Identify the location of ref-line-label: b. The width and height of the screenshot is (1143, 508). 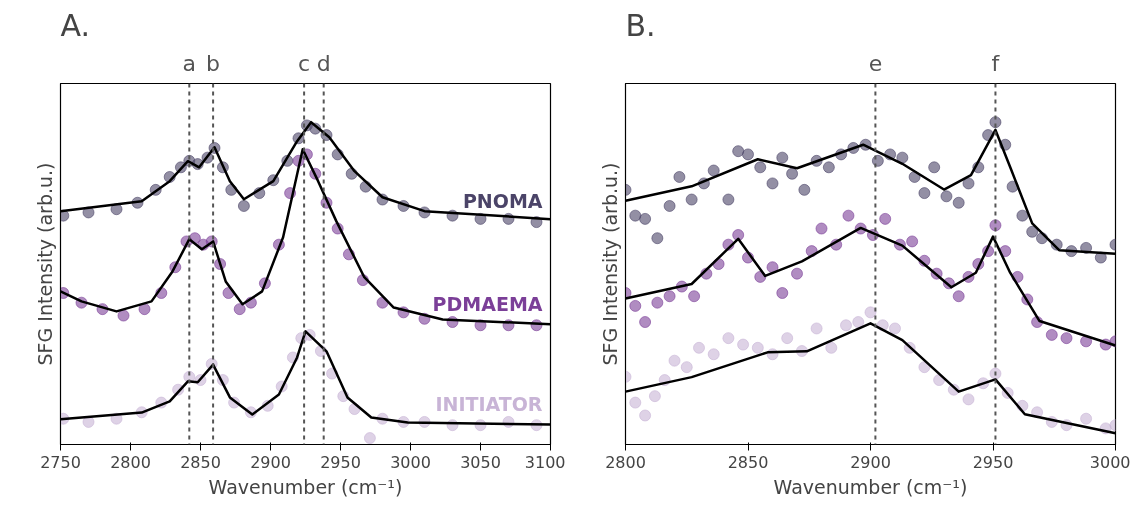
(213, 63).